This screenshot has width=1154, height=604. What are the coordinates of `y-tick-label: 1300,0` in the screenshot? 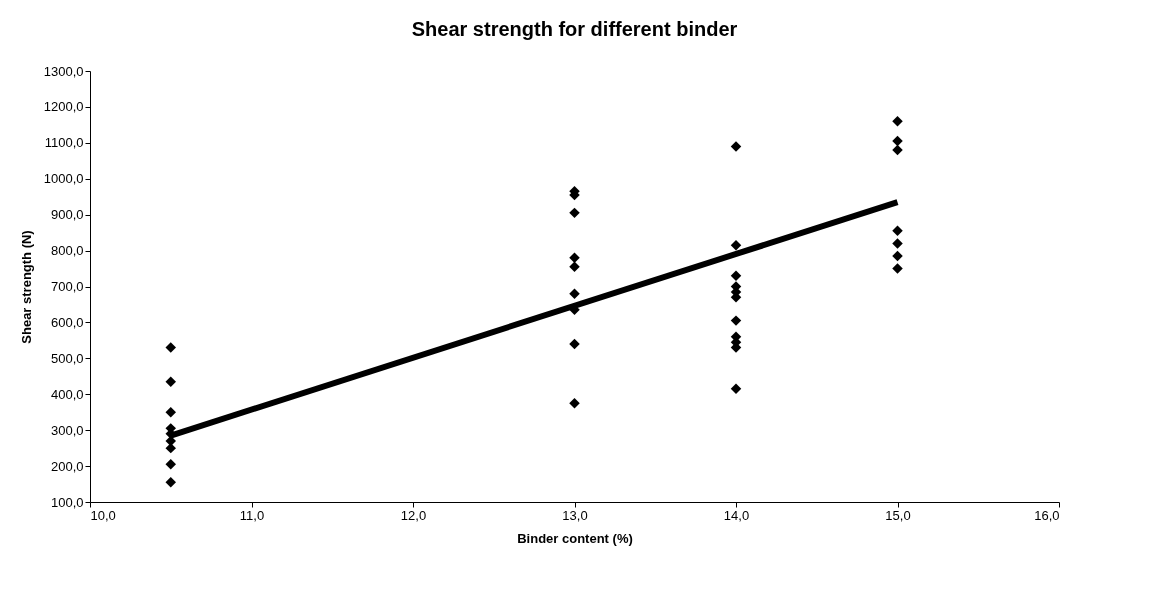 It's located at (63, 71).